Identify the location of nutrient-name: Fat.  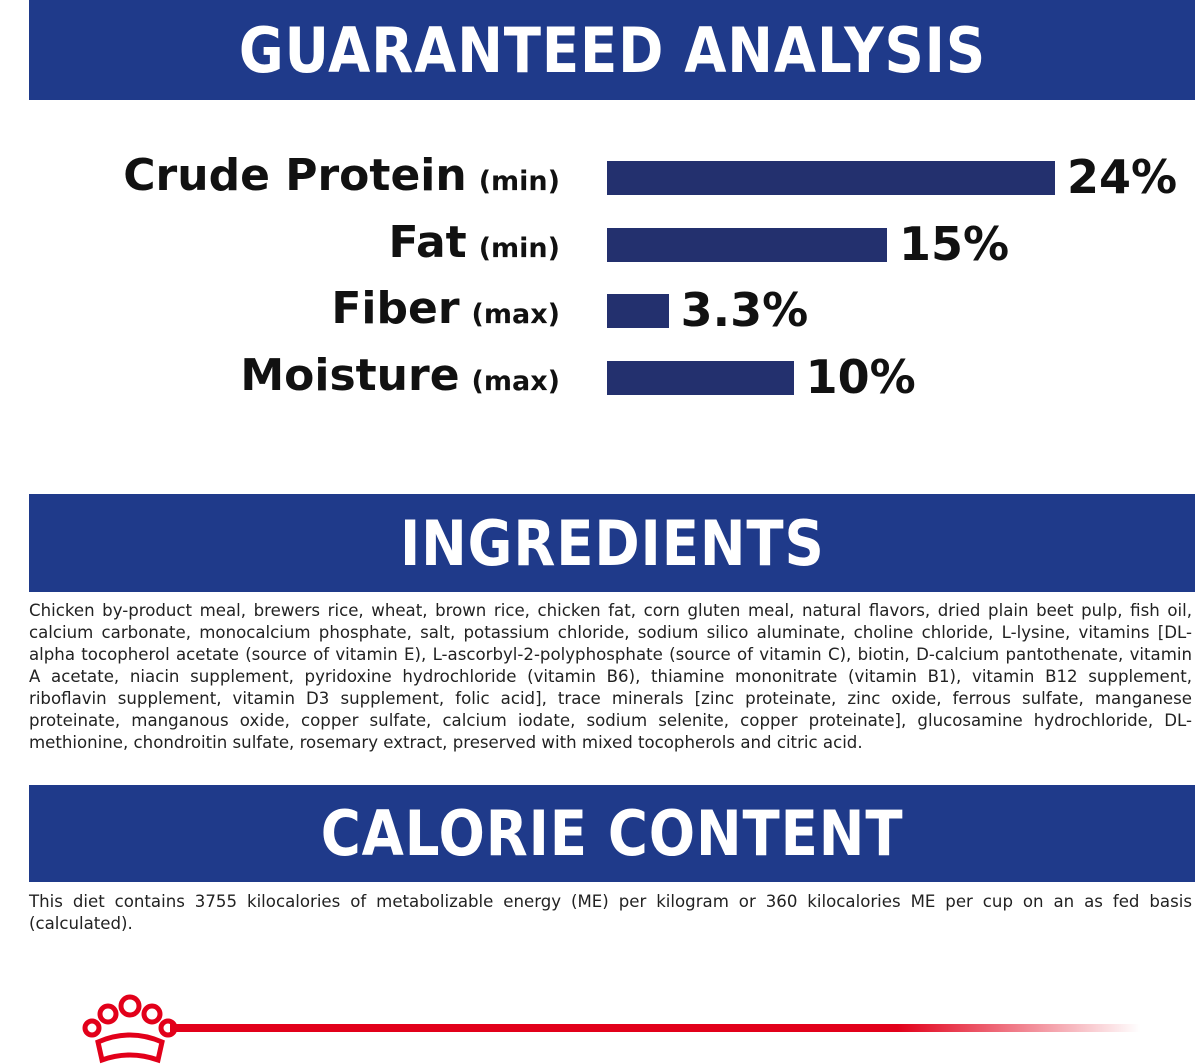
(427, 242).